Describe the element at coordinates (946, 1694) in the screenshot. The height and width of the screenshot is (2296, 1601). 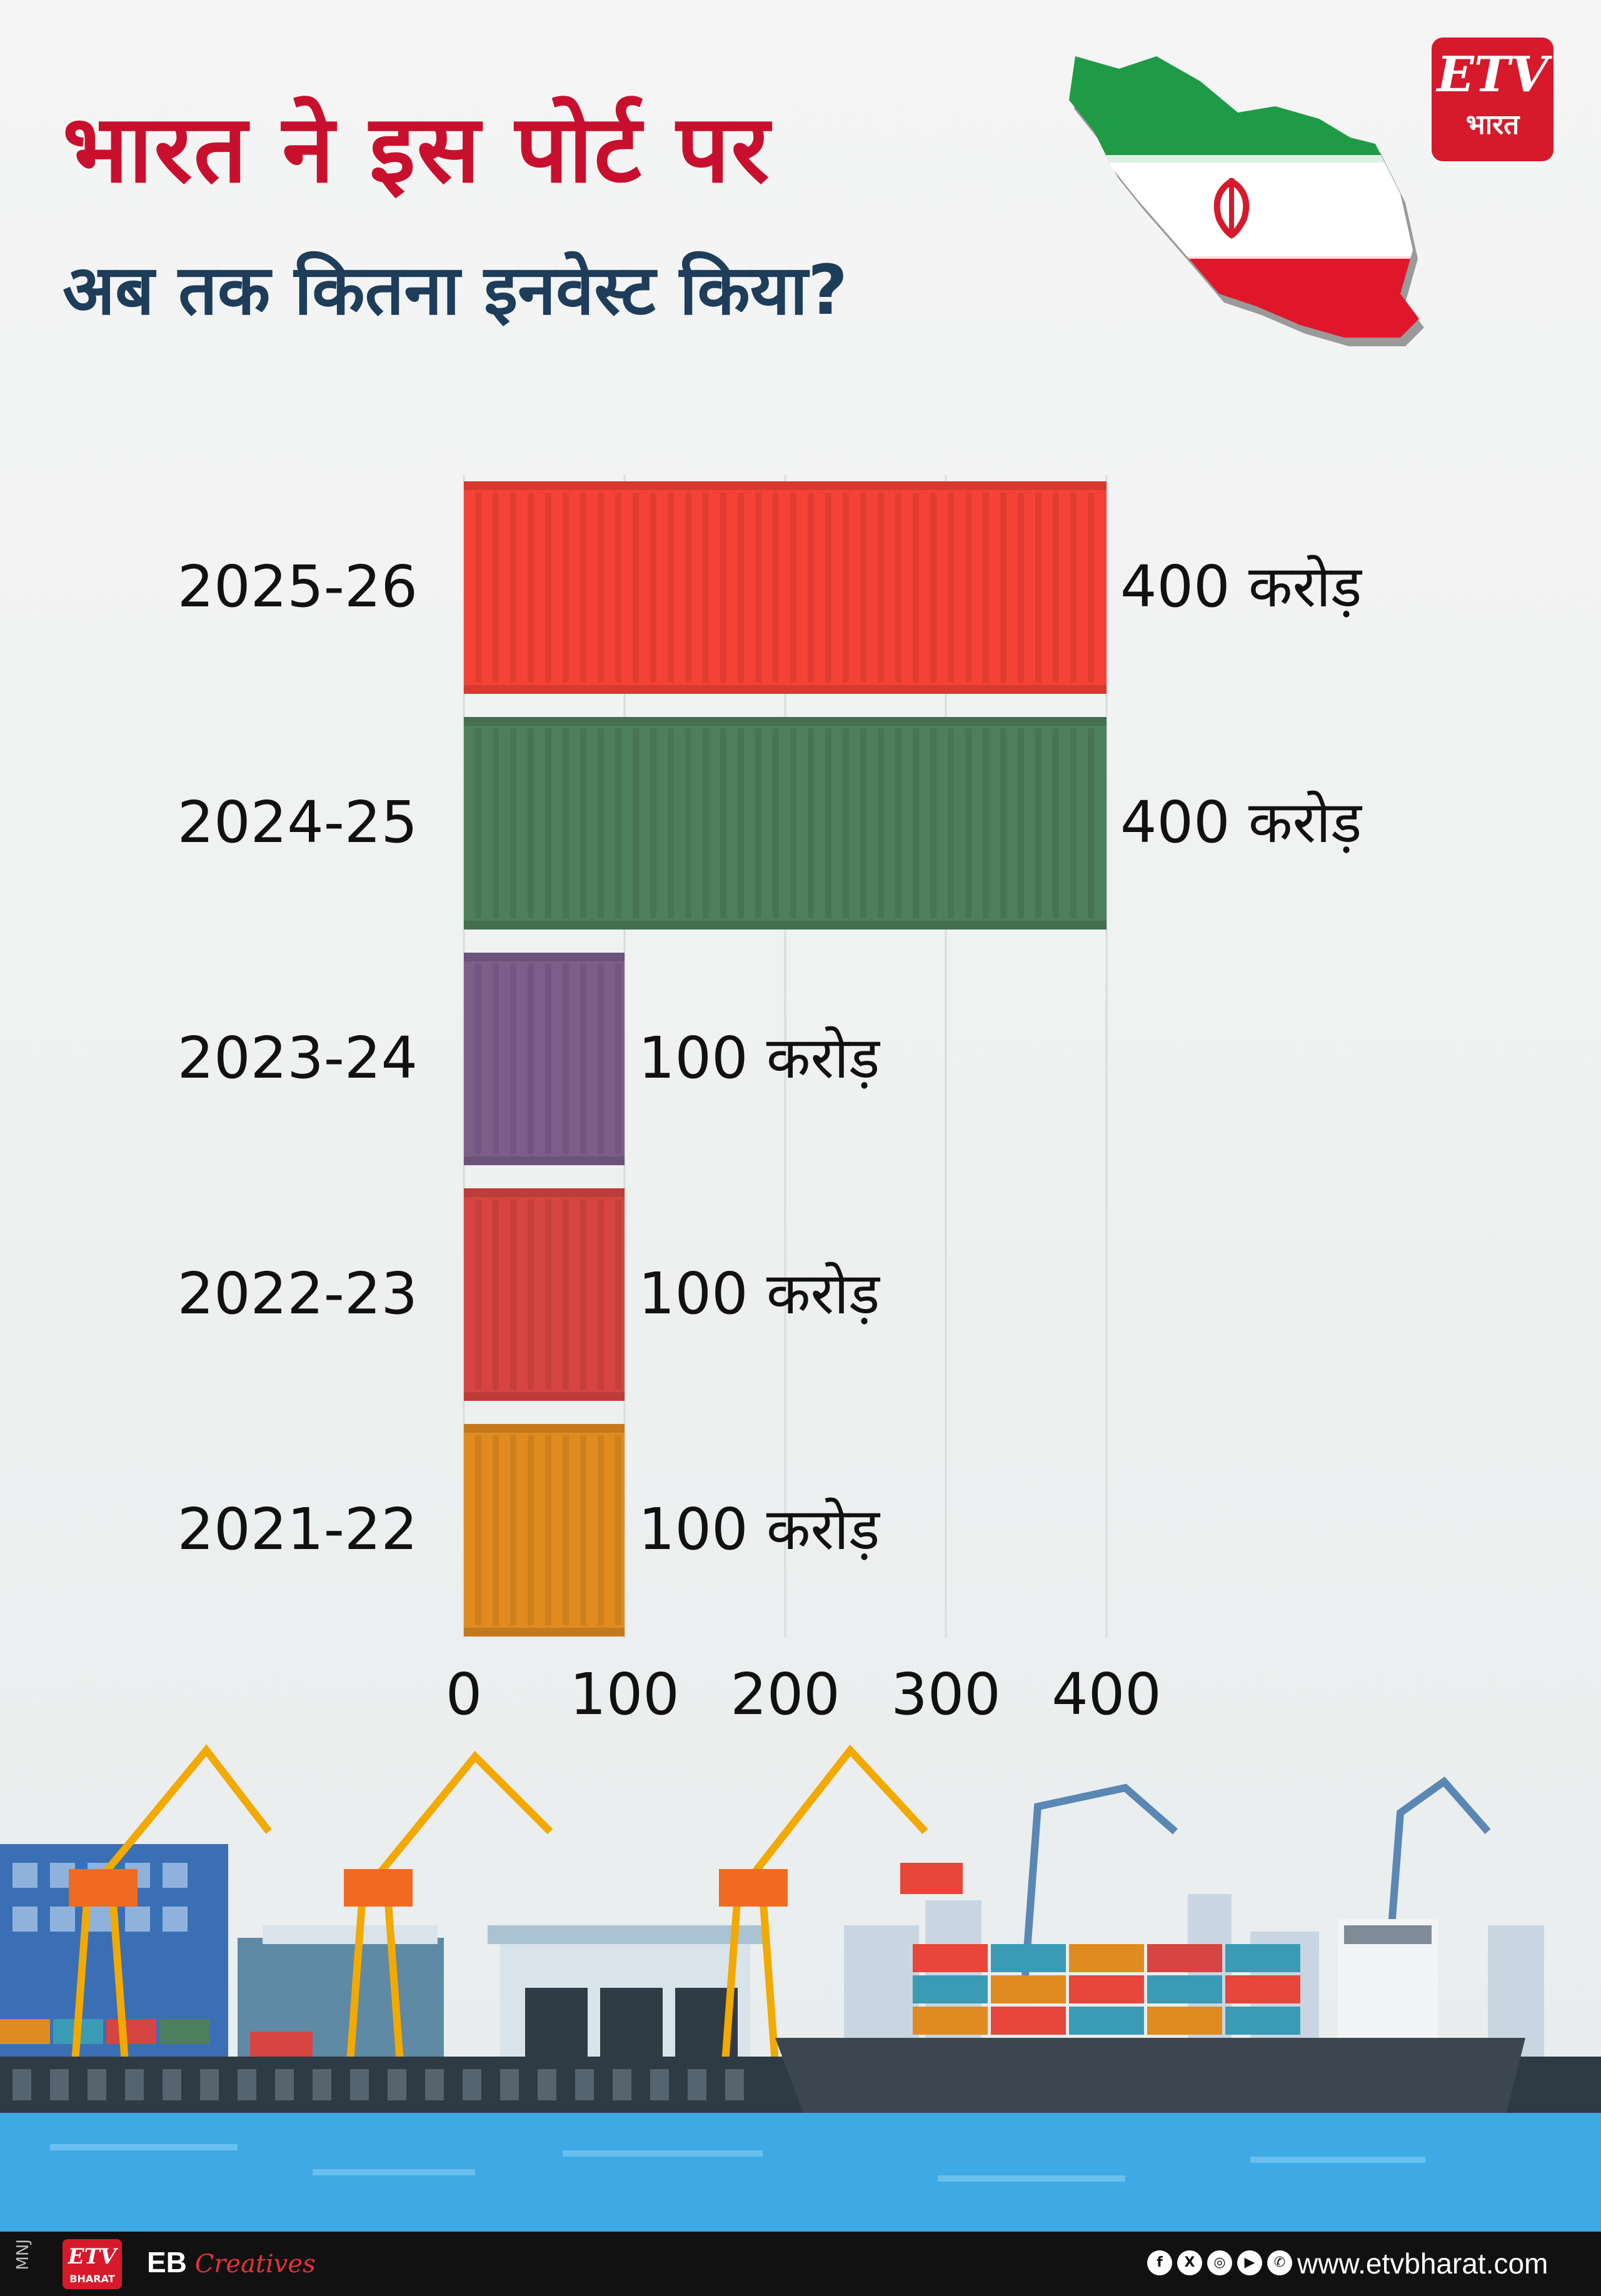
I see `x-tick-label: 300` at that location.